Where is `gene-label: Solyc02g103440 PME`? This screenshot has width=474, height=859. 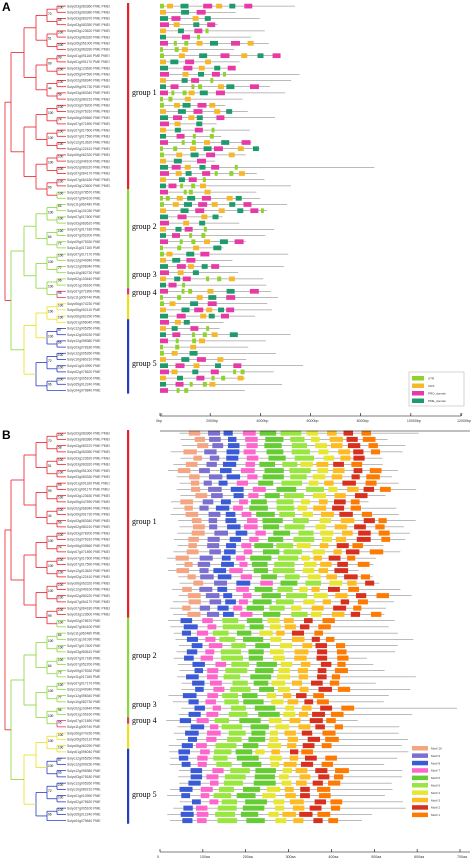 gene-label: Solyc02g103440 PME is located at coordinates (84, 279).